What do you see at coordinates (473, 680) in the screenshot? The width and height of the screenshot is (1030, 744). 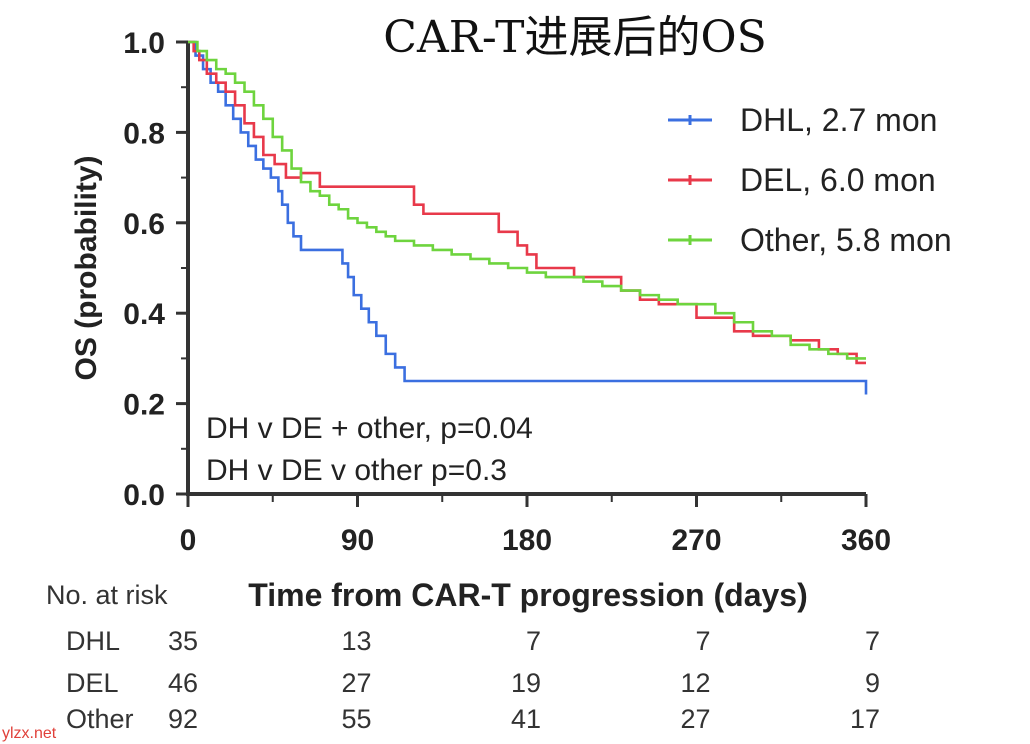 I see `risk-table: DHL 35 13 7 7 7 DEL 46 27 19 12 9 Other 92 55 41 27 17` at bounding box center [473, 680].